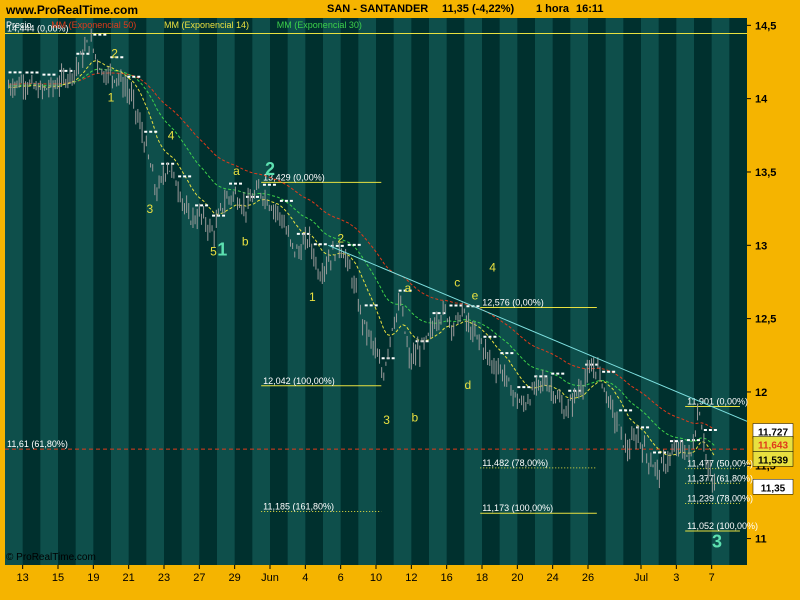 The image size is (800, 600). I want to click on instrument-name: SAN - SANTANDER, so click(378, 9).